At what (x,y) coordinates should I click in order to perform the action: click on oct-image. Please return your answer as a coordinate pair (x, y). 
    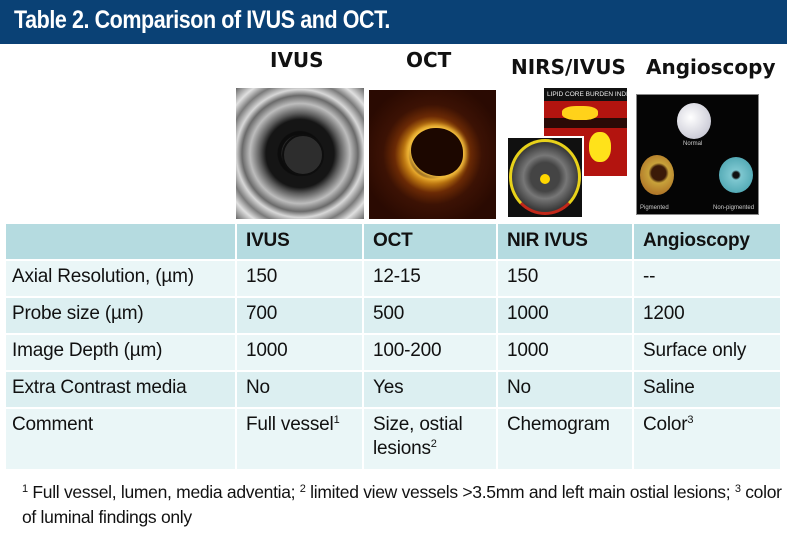
    Looking at the image, I should click on (432, 154).